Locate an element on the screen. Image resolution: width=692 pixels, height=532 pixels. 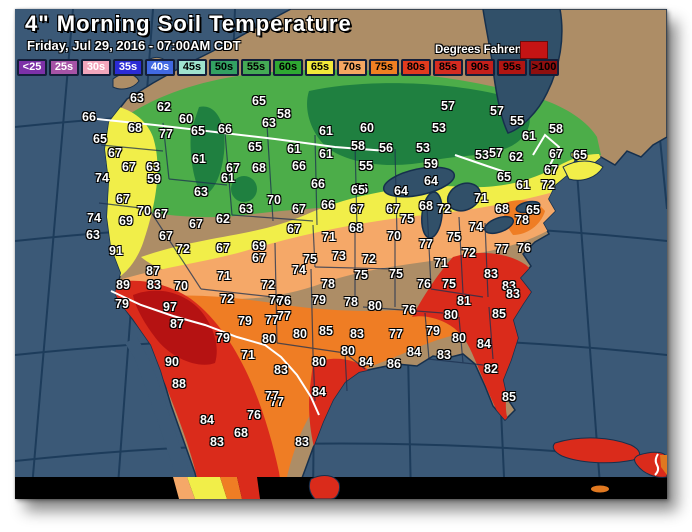
temp-label: 77 is located at coordinates (272, 320).